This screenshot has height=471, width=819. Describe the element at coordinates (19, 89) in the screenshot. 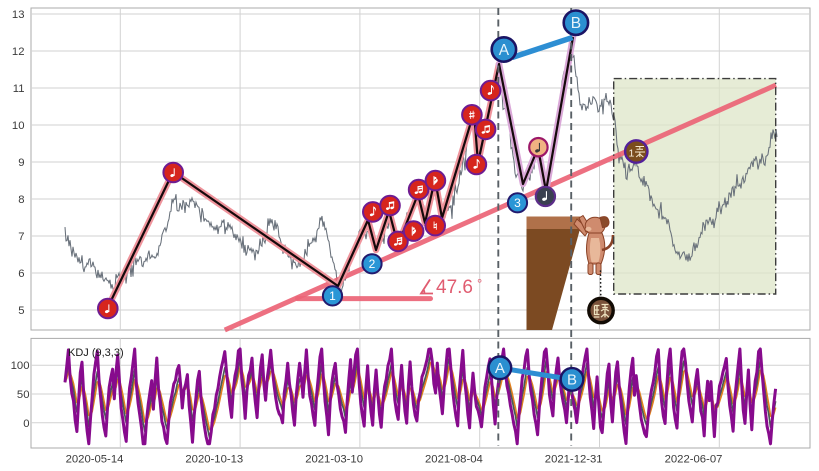

I see `svg-text: 11` at that location.